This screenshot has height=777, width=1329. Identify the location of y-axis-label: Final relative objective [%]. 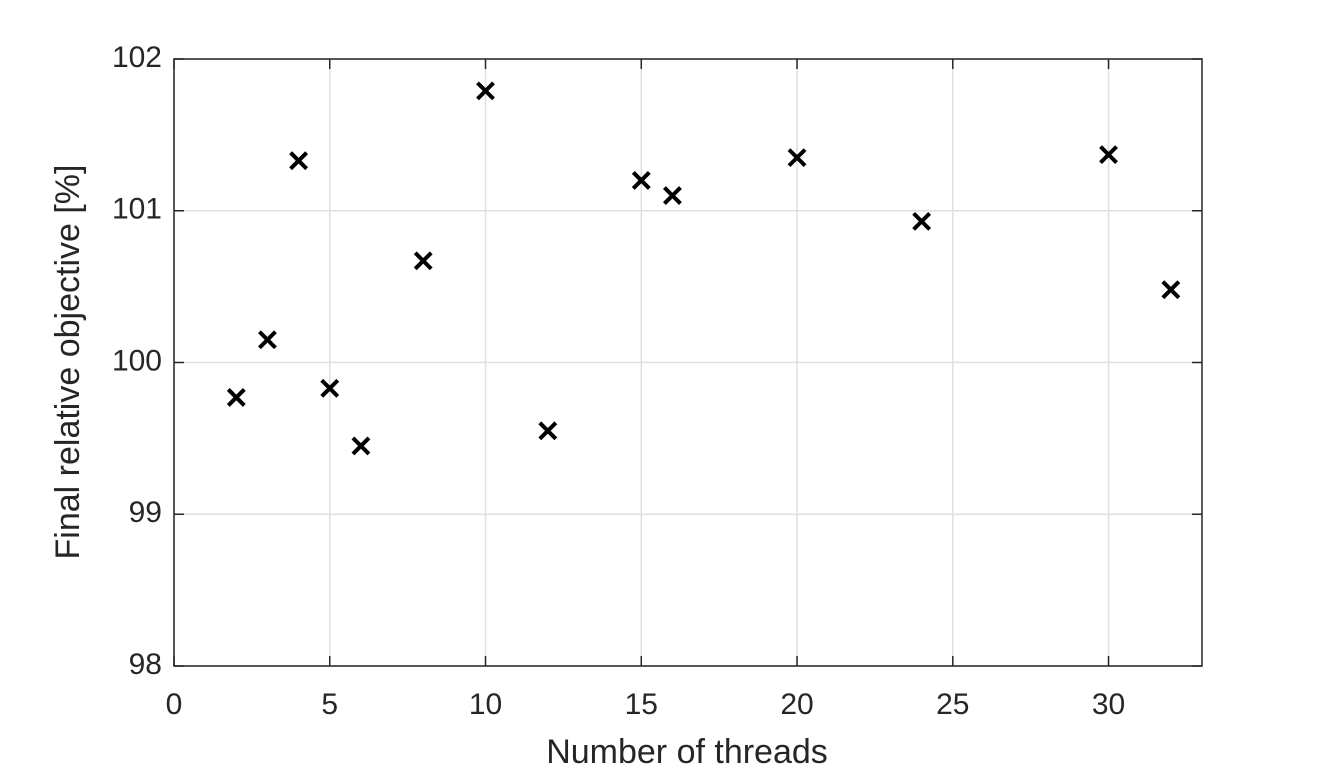
(68, 362).